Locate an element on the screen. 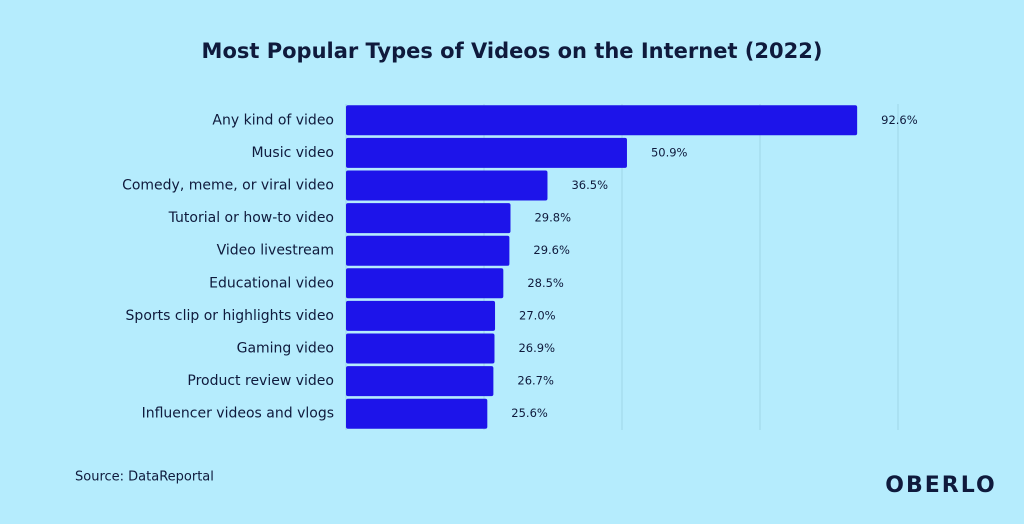  value-label: 29.6% is located at coordinates (551, 250).